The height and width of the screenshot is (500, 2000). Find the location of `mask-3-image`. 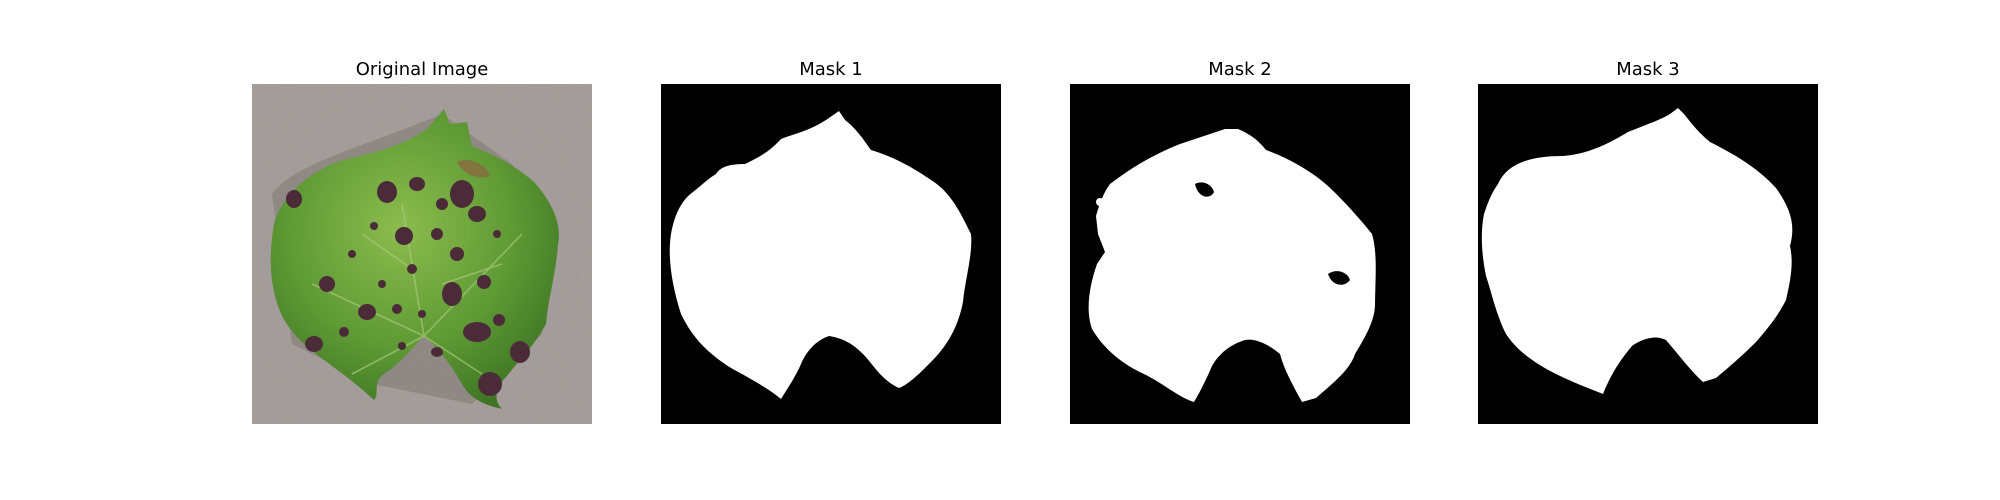

mask-3-image is located at coordinates (1648, 254).